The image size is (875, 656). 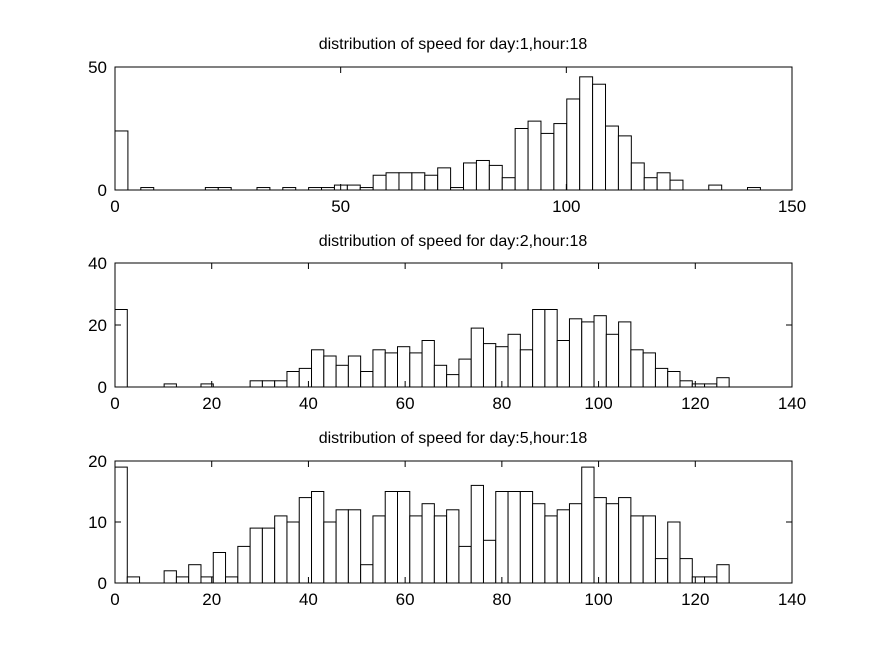 I want to click on x-tick-label: 20, so click(x=211, y=403).